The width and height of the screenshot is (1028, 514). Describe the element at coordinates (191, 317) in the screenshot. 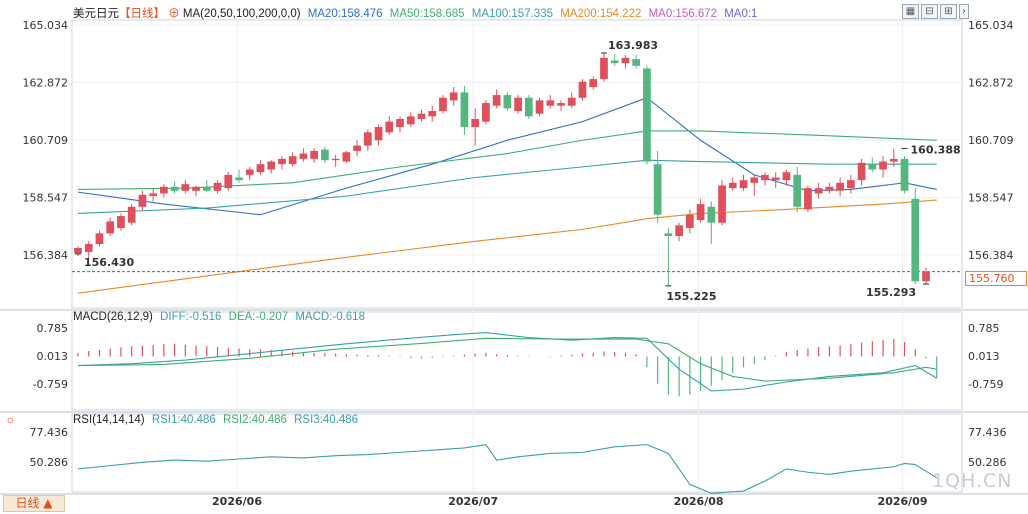

I see `macd-diff-label: DIFF:-0.516` at that location.